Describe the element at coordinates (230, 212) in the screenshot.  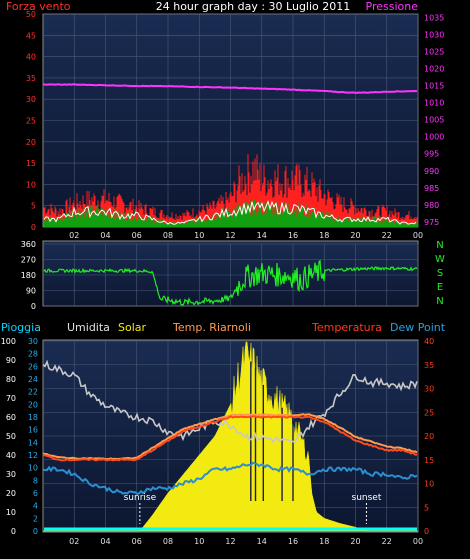
I see `wind-speed-line` at that location.